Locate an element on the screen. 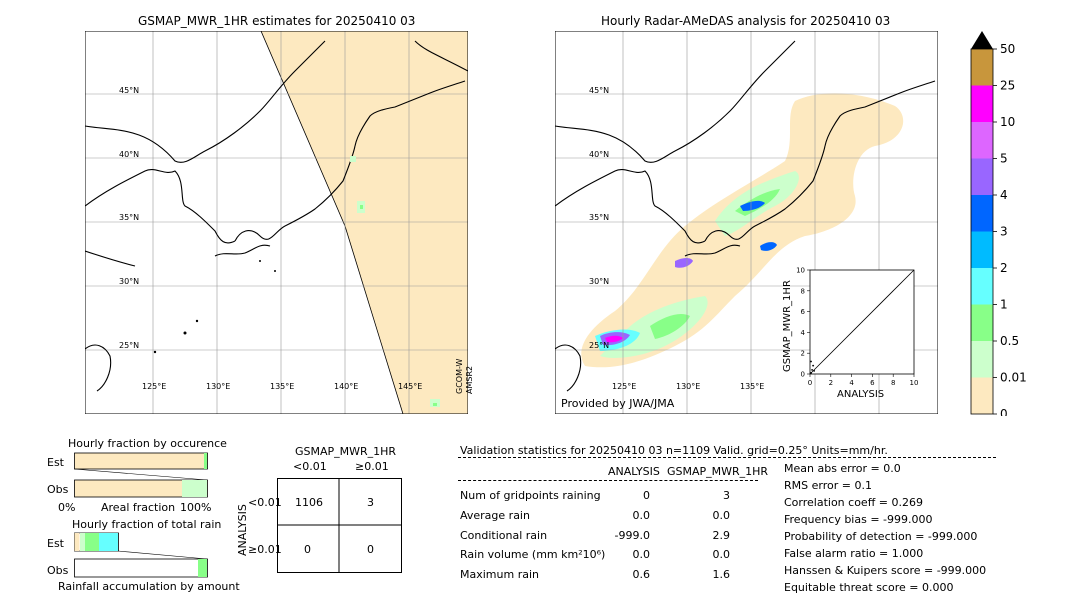  frac-occ-title: Hourly fraction by occurence is located at coordinates (147, 443).